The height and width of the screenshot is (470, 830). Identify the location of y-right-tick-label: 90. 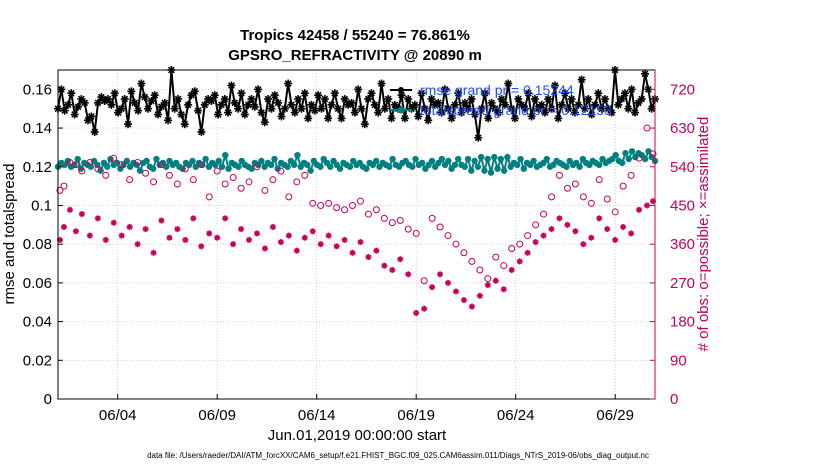
(678, 360).